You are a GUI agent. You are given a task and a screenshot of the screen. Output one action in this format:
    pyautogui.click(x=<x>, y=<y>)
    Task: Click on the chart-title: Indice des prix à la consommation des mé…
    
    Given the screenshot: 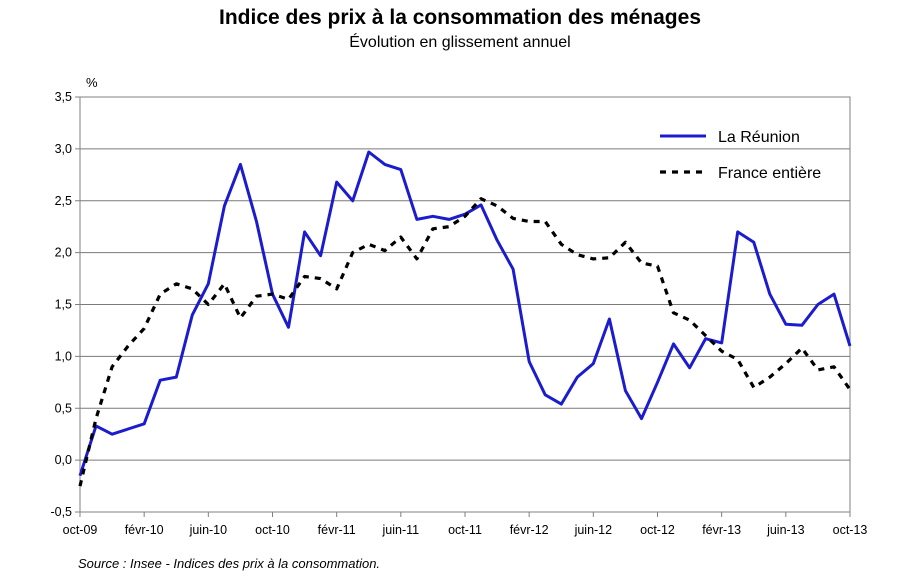 What is the action you would take?
    pyautogui.click(x=460, y=17)
    